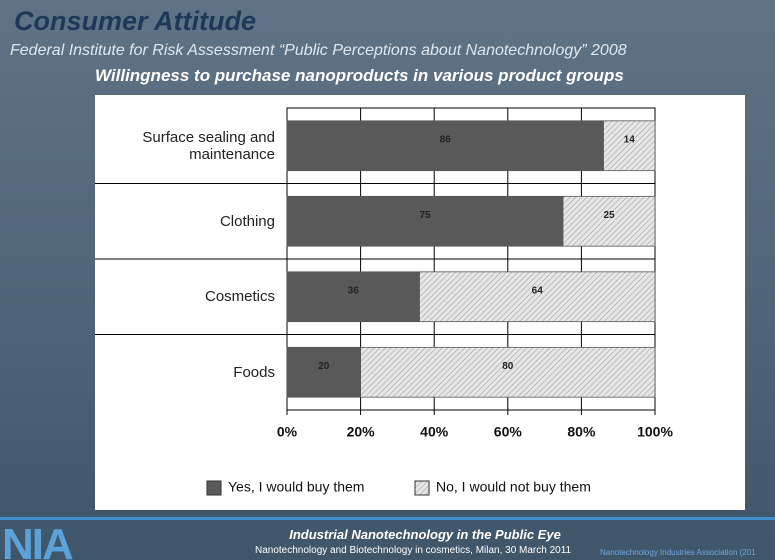 The image size is (775, 560). Describe the element at coordinates (324, 366) in the screenshot. I see `data-label: 20` at that location.